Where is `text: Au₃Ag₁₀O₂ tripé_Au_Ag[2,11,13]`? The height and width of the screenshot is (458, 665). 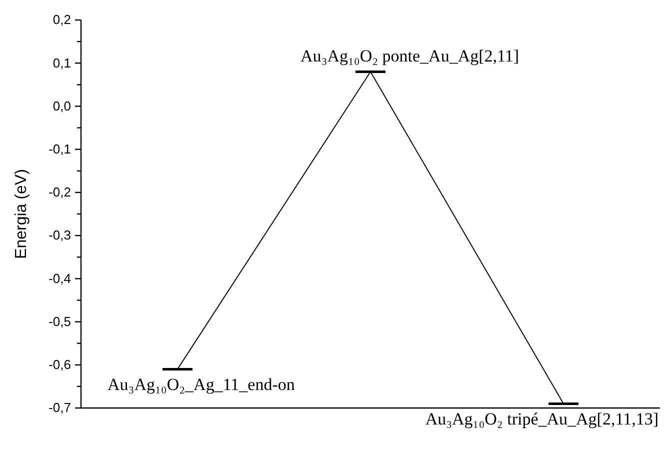
text: Au₃Ag₁₀O₂ tripé_Au_Ag[2,11,13] is located at coordinates (541, 419).